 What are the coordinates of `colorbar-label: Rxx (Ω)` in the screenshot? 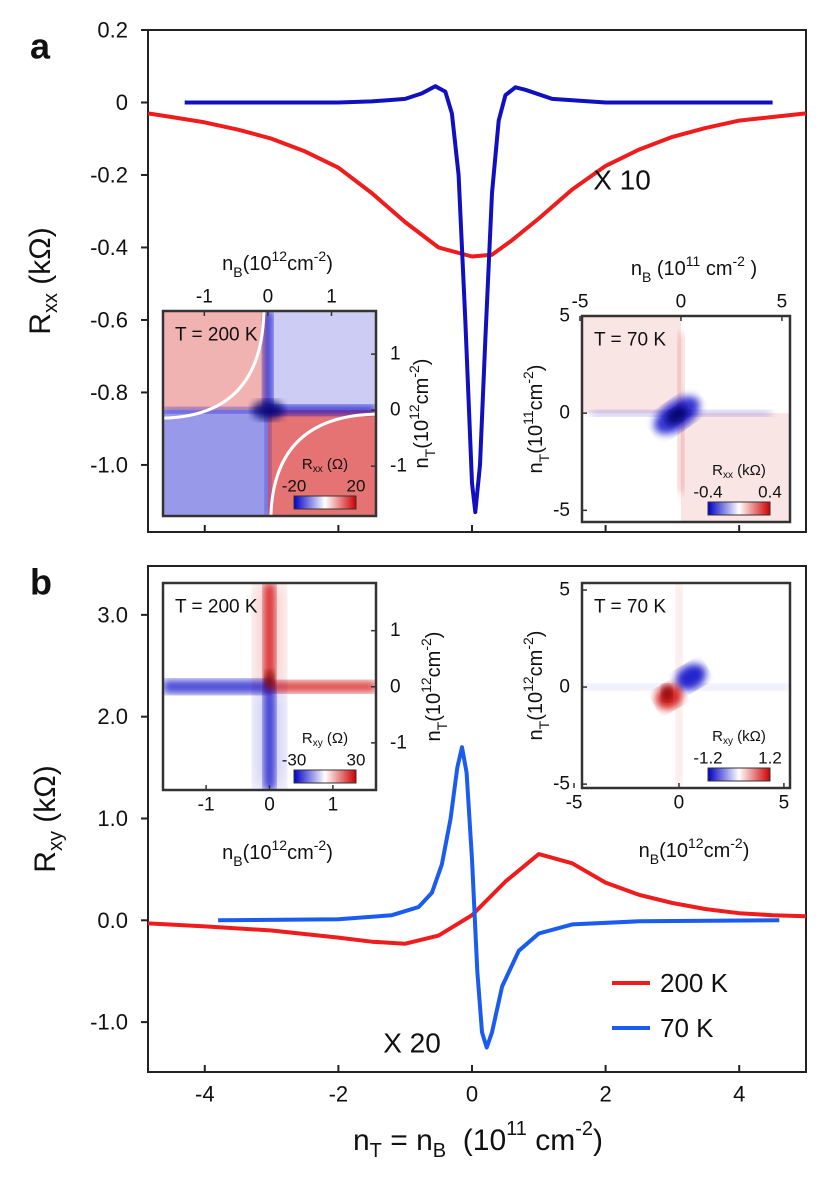 It's located at (325, 466).